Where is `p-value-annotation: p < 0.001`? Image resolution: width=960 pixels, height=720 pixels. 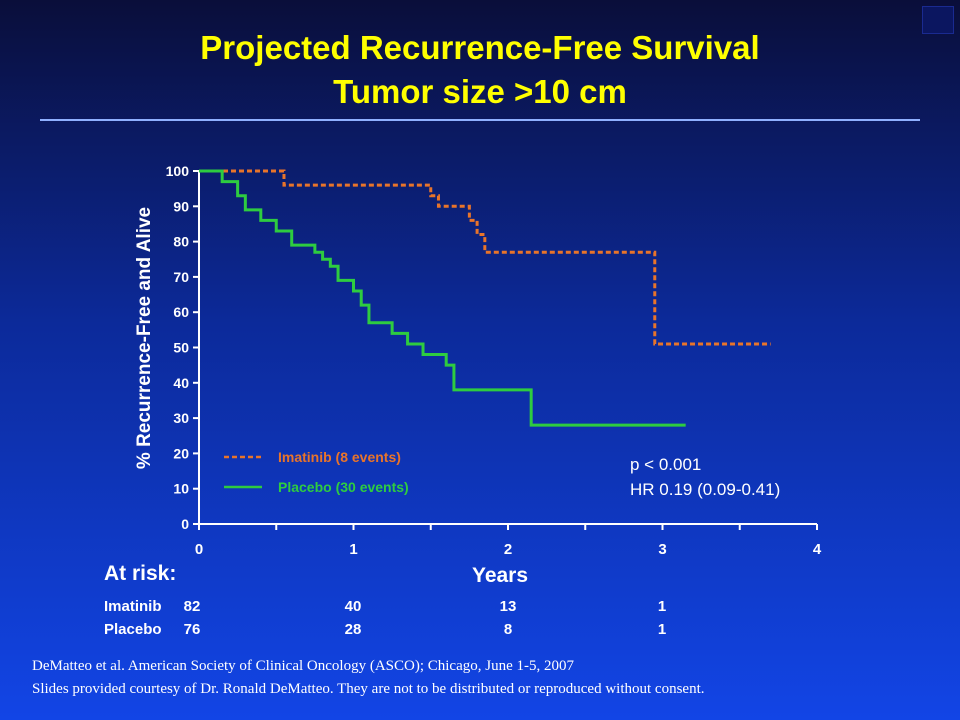
p-value-annotation: p < 0.001 is located at coordinates (665, 464).